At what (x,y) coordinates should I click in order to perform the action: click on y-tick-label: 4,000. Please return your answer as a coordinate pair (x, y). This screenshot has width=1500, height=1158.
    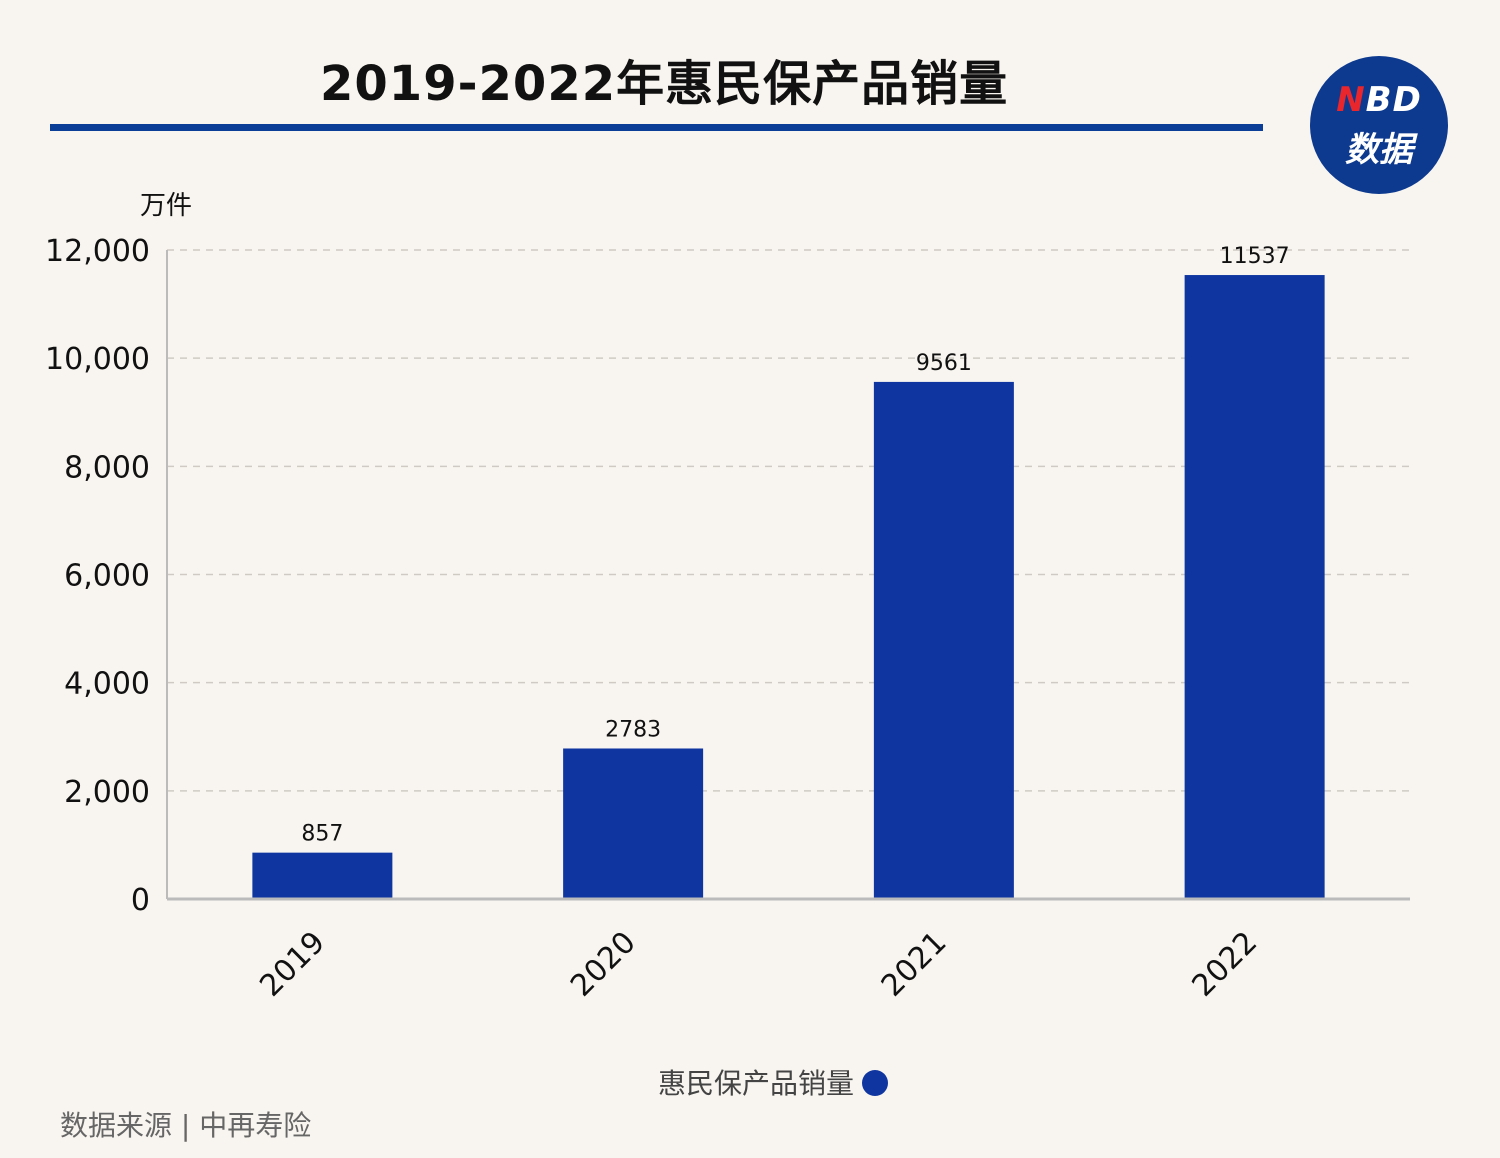
    Looking at the image, I should click on (107, 684).